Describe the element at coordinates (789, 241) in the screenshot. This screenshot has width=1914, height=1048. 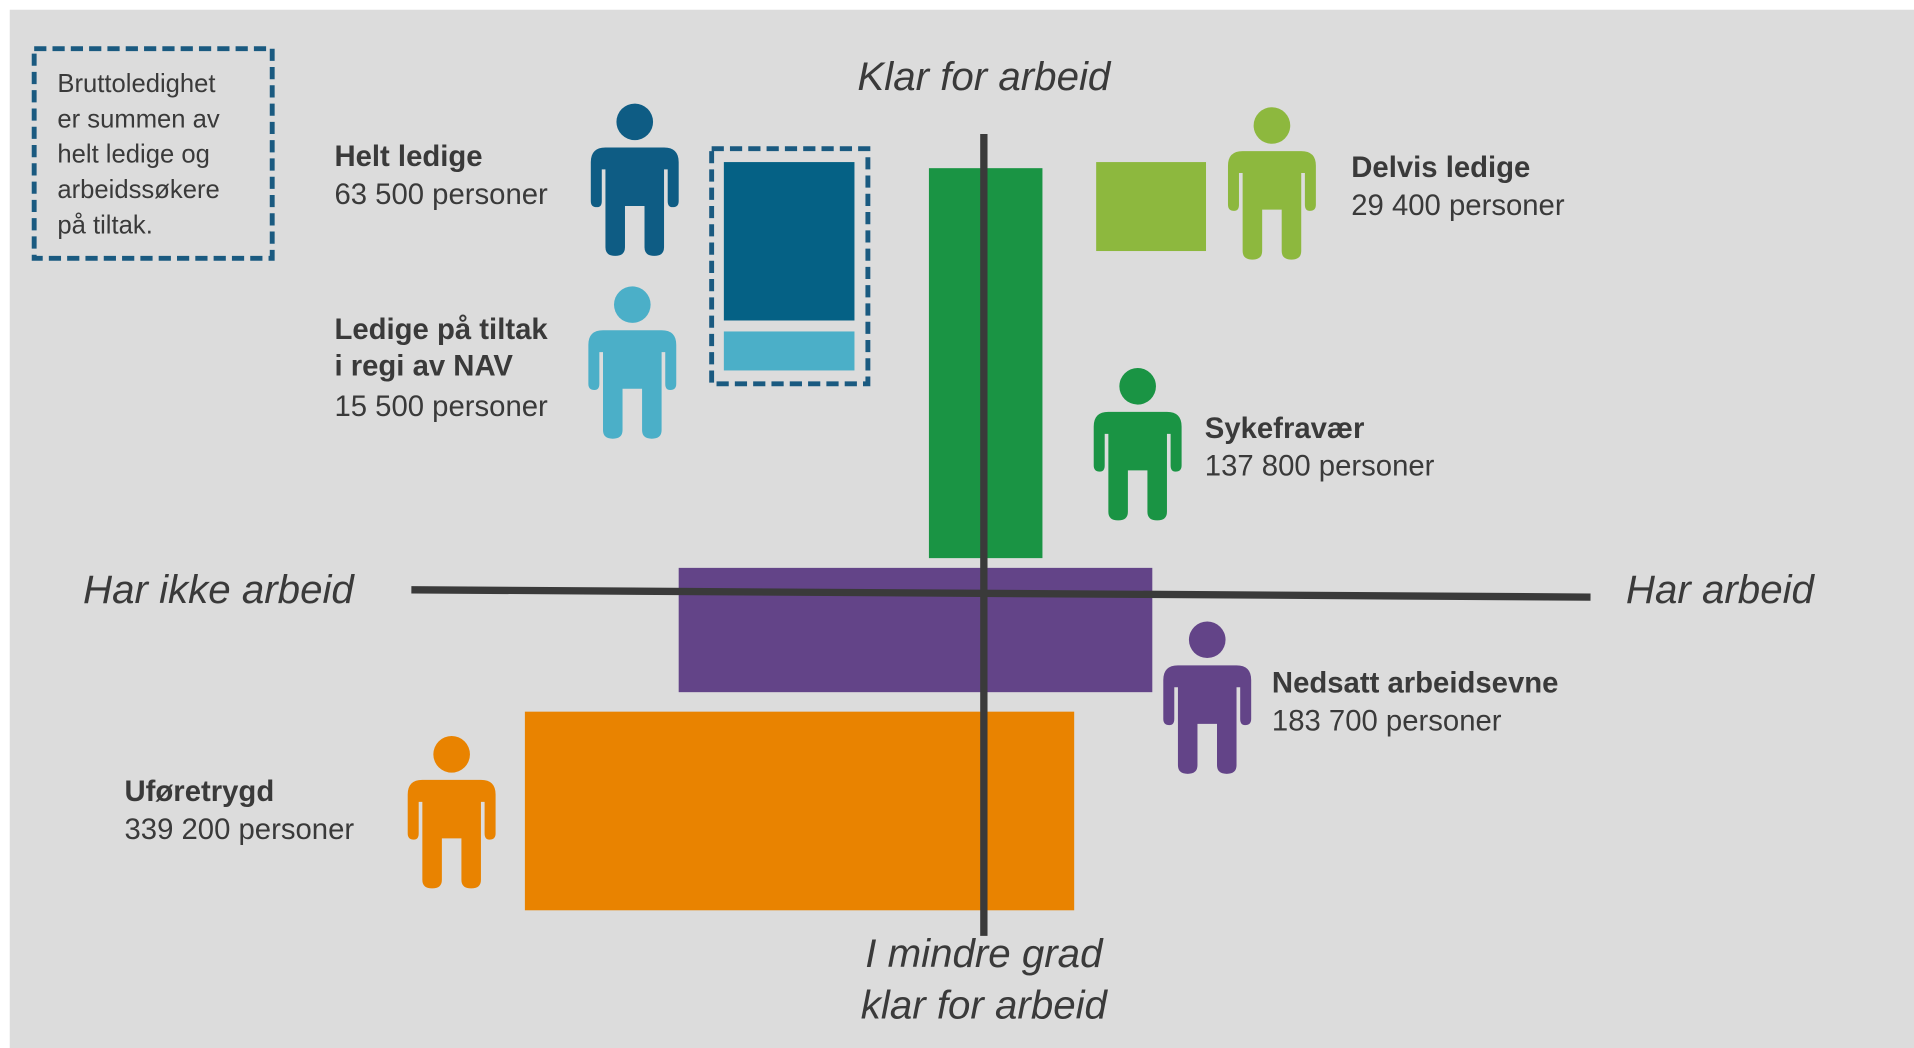
I see `bar-helt-ledige` at that location.